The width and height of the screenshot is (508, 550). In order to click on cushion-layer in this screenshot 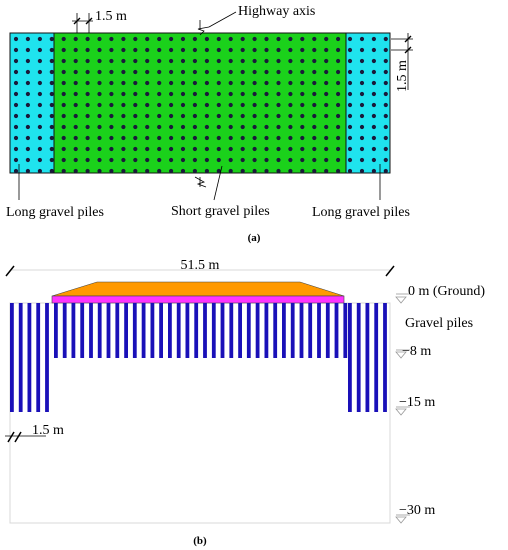, I will do `click(198, 299)`.